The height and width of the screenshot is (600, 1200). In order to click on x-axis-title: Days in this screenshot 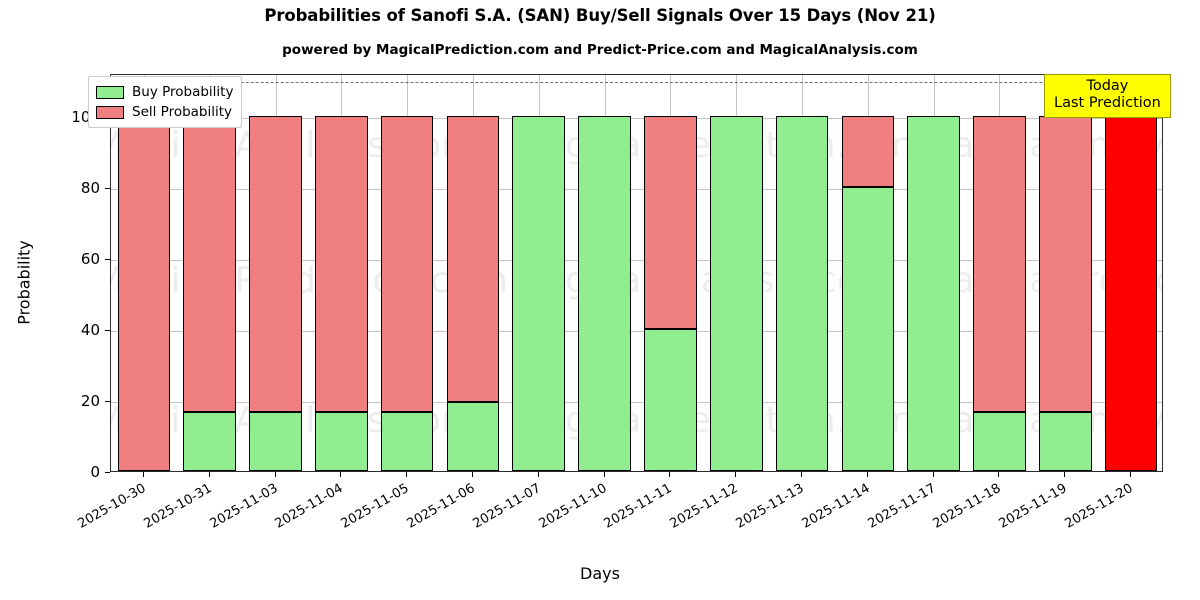, I will do `click(600, 573)`.